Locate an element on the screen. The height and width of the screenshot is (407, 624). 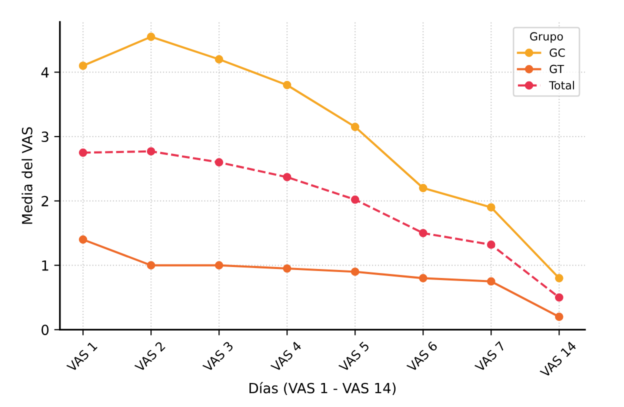
y-tick-label: 0 is located at coordinates (45, 330).